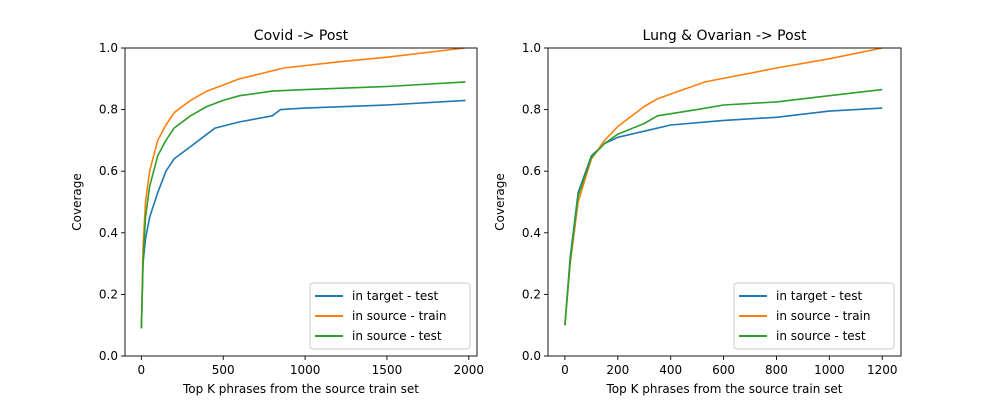  What do you see at coordinates (387, 370) in the screenshot?
I see `x-tick-label: 1500` at bounding box center [387, 370].